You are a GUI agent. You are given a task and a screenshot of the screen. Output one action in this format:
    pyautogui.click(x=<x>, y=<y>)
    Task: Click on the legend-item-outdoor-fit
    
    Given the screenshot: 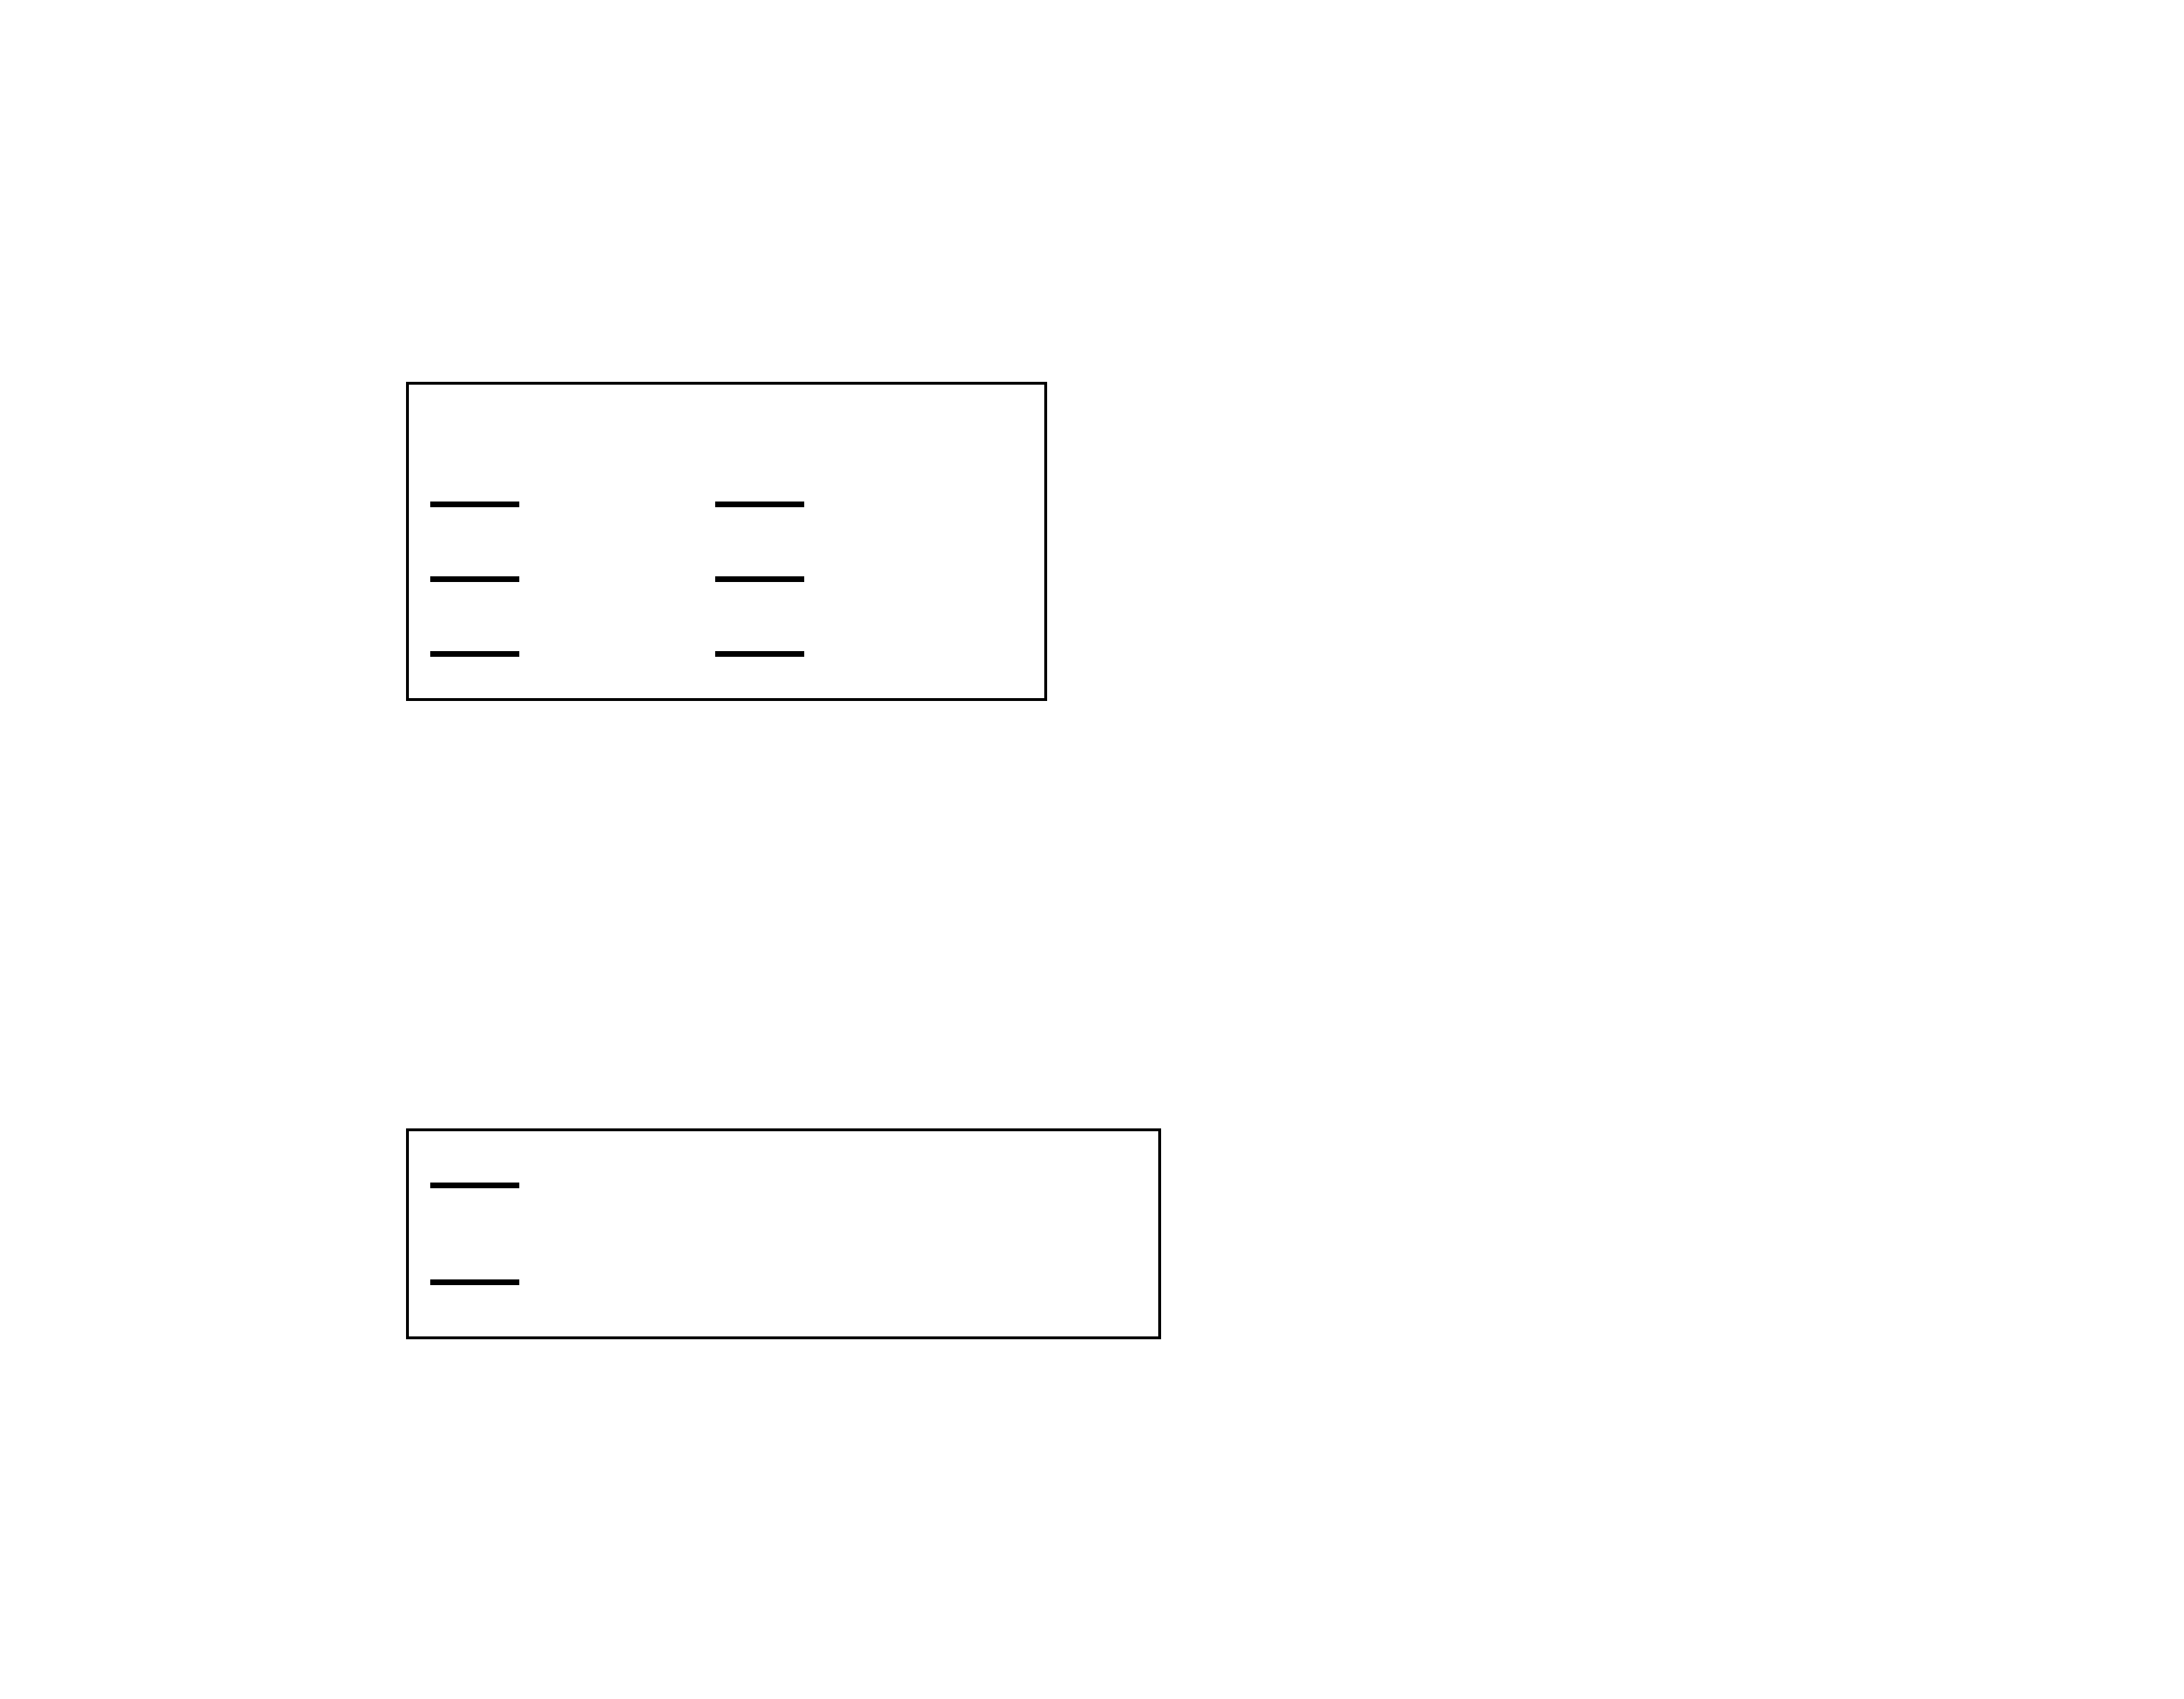 What is the action you would take?
    pyautogui.click(x=879, y=579)
    